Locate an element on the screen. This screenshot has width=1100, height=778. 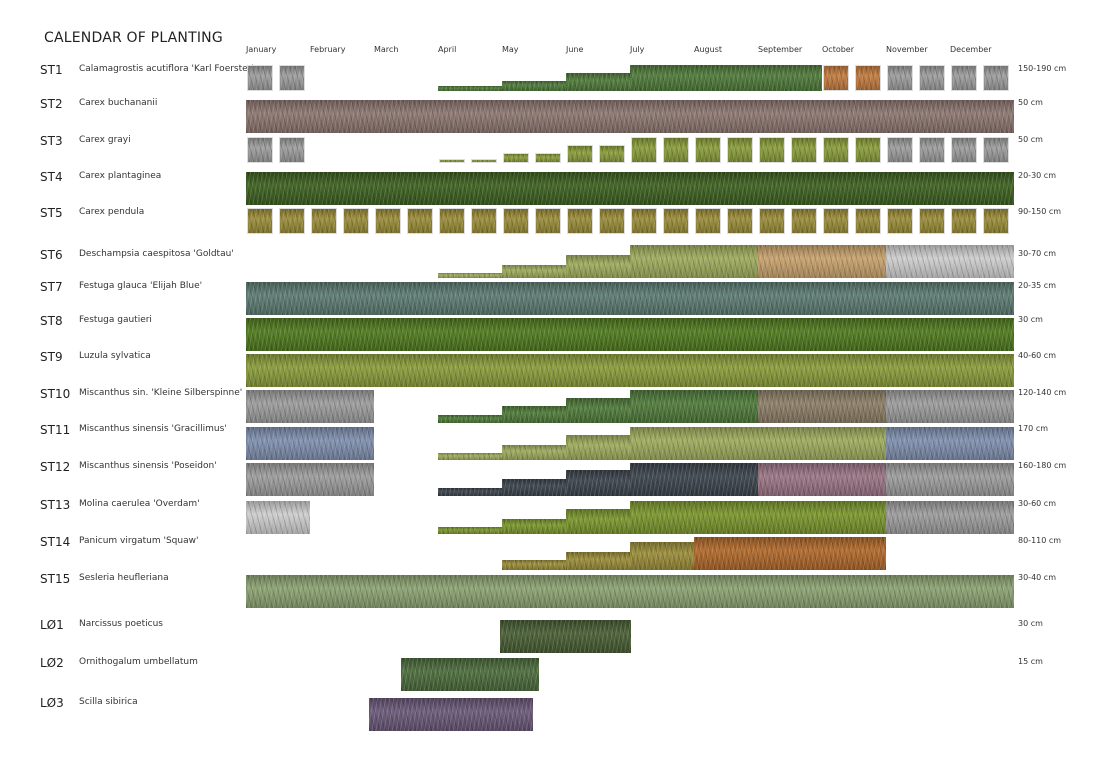
plant-code: LØ1 is located at coordinates (52, 625).